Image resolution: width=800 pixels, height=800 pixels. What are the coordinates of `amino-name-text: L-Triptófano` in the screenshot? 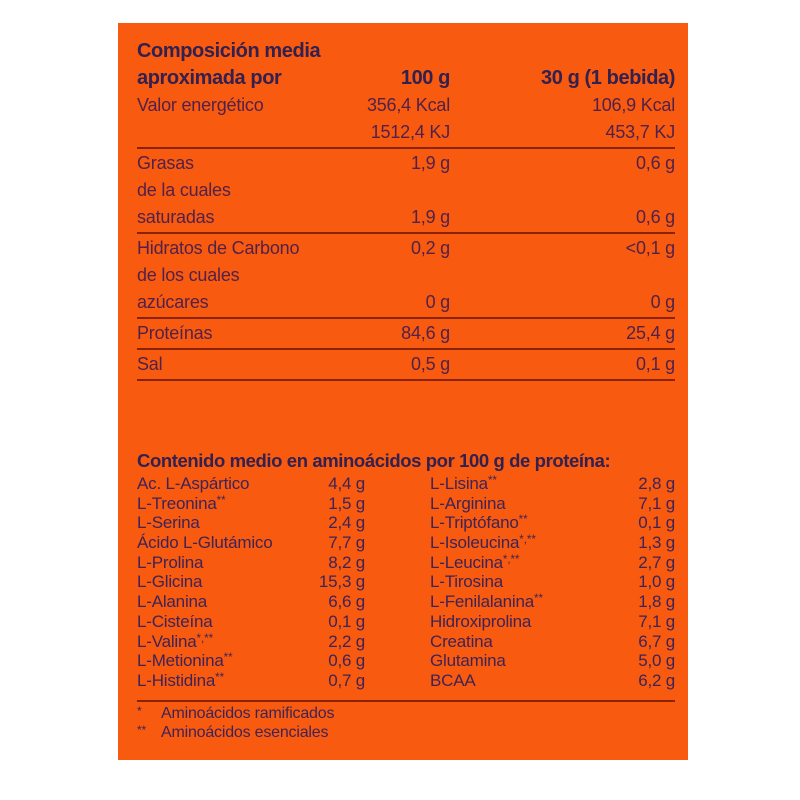 It's located at (474, 523).